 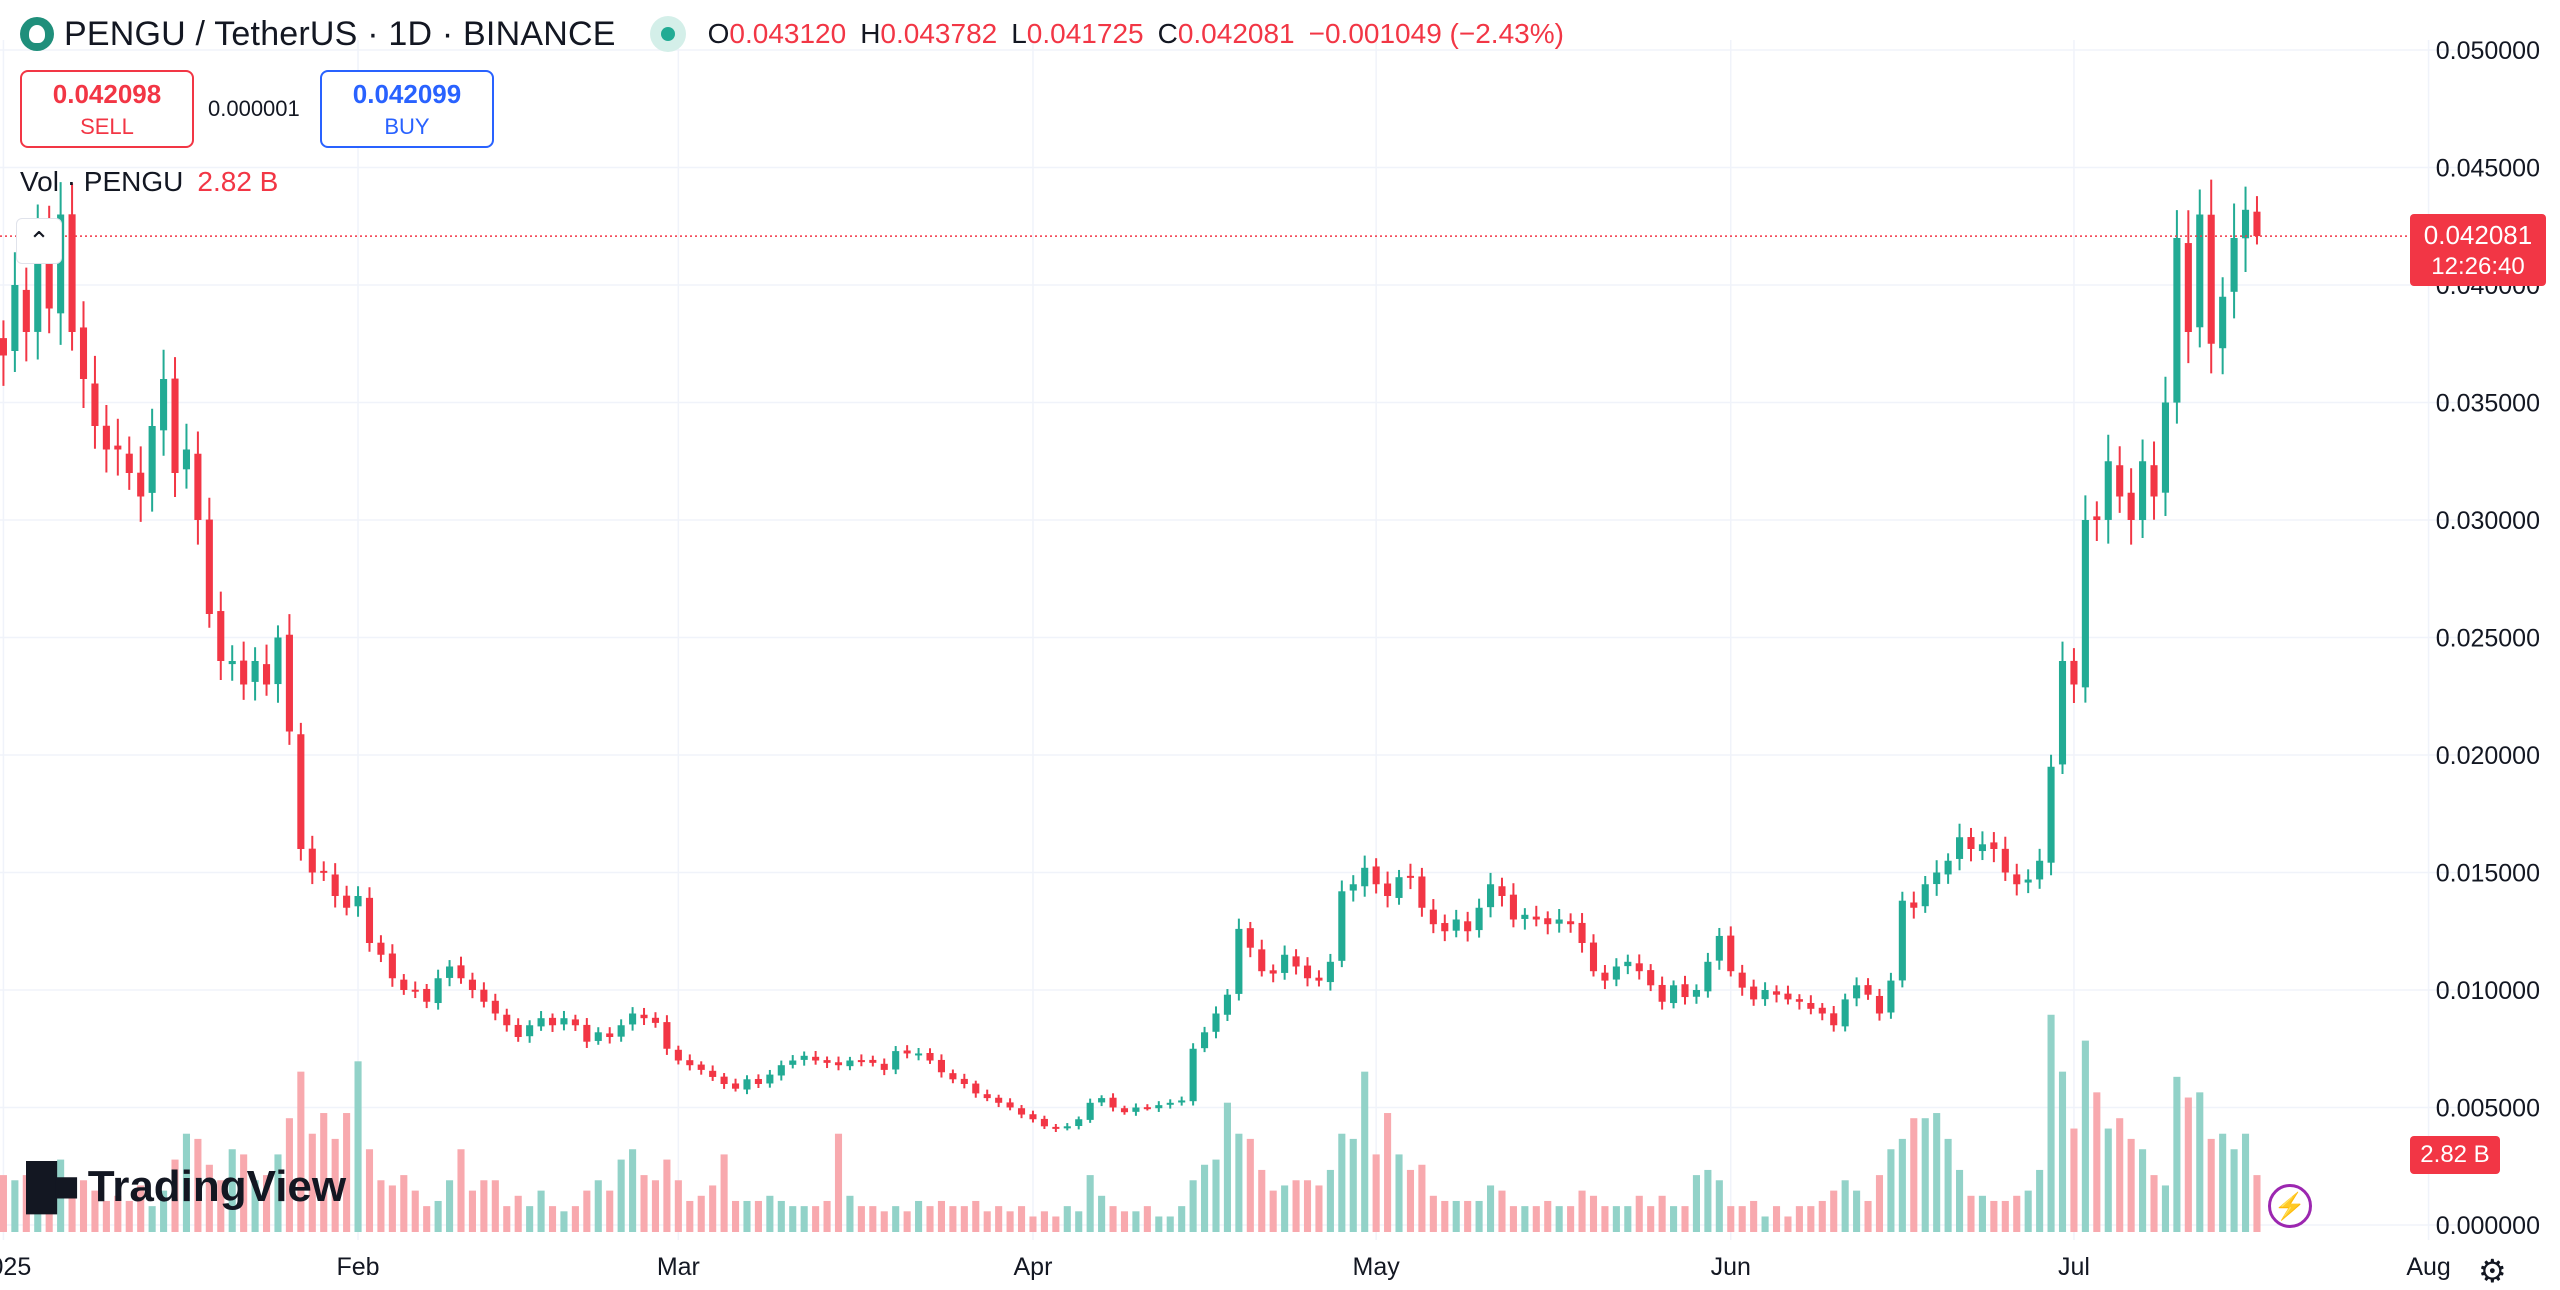 I want to click on gear-icon: ⚙, so click(x=2492, y=1271).